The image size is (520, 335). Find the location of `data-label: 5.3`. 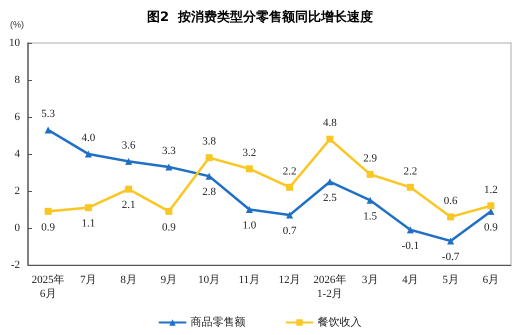

data-label: 5.3 is located at coordinates (48, 114).